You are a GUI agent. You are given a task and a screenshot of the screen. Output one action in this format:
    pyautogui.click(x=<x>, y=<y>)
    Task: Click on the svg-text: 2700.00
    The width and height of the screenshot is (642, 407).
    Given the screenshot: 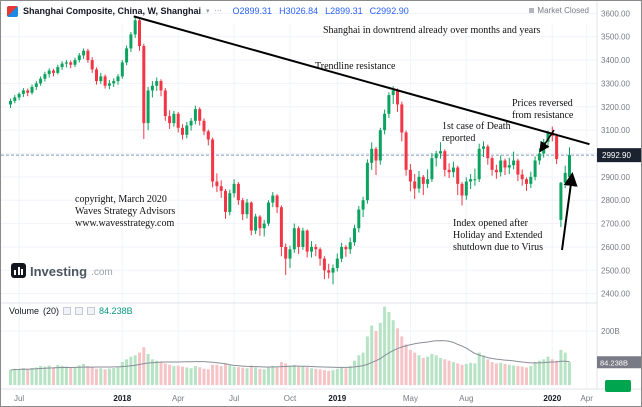 What is the action you would take?
    pyautogui.click(x=615, y=224)
    